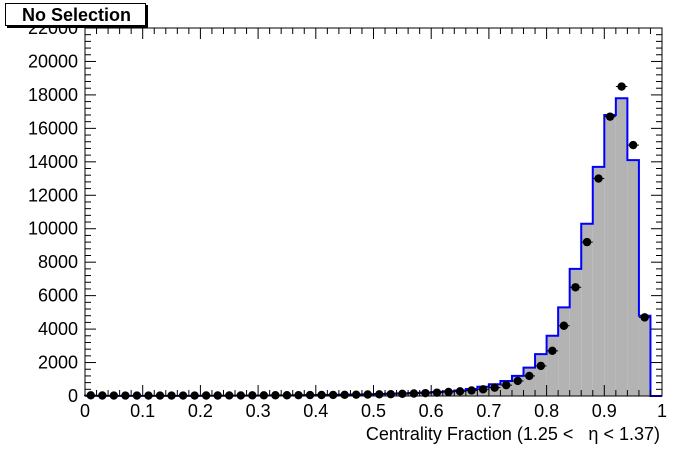 The height and width of the screenshot is (472, 696). What do you see at coordinates (53, 229) in the screenshot?
I see `y-tick-label: 10000` at bounding box center [53, 229].